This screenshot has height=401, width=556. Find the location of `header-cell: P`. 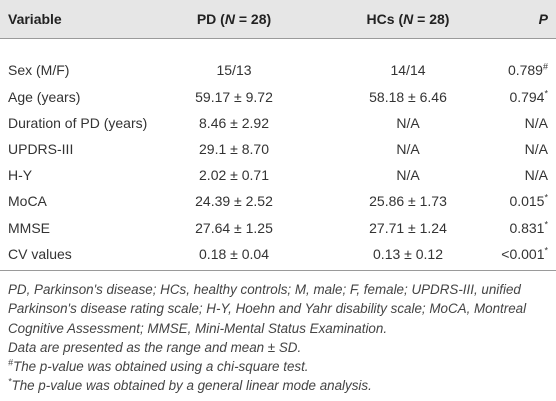

header-cell: P is located at coordinates (543, 19).